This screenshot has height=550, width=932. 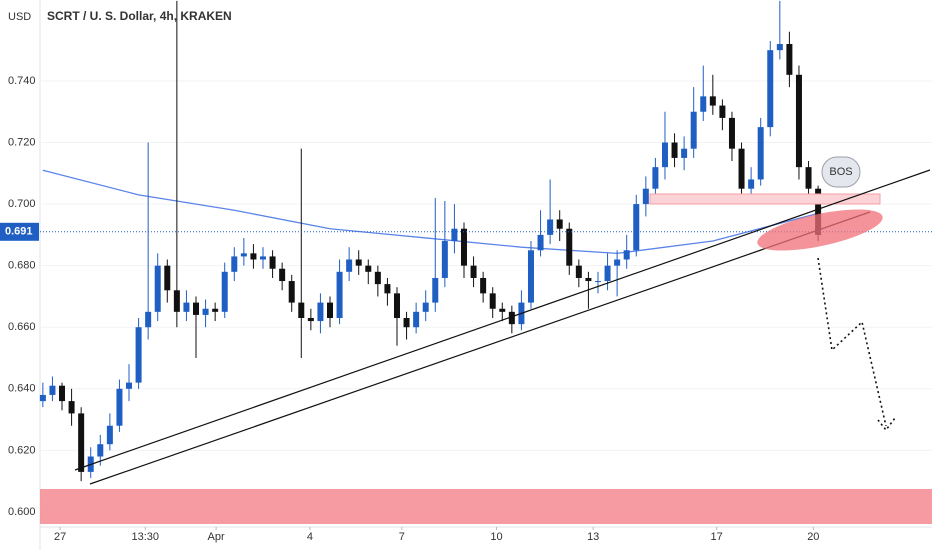 What do you see at coordinates (216, 537) in the screenshot?
I see `x-tick-label: Apr` at bounding box center [216, 537].